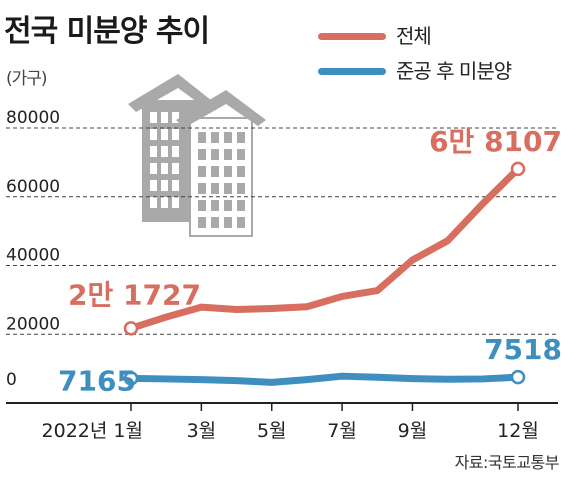 Image resolution: width=565 pixels, height=477 pixels. I want to click on start-label-total: 2만 1727, so click(134, 294).